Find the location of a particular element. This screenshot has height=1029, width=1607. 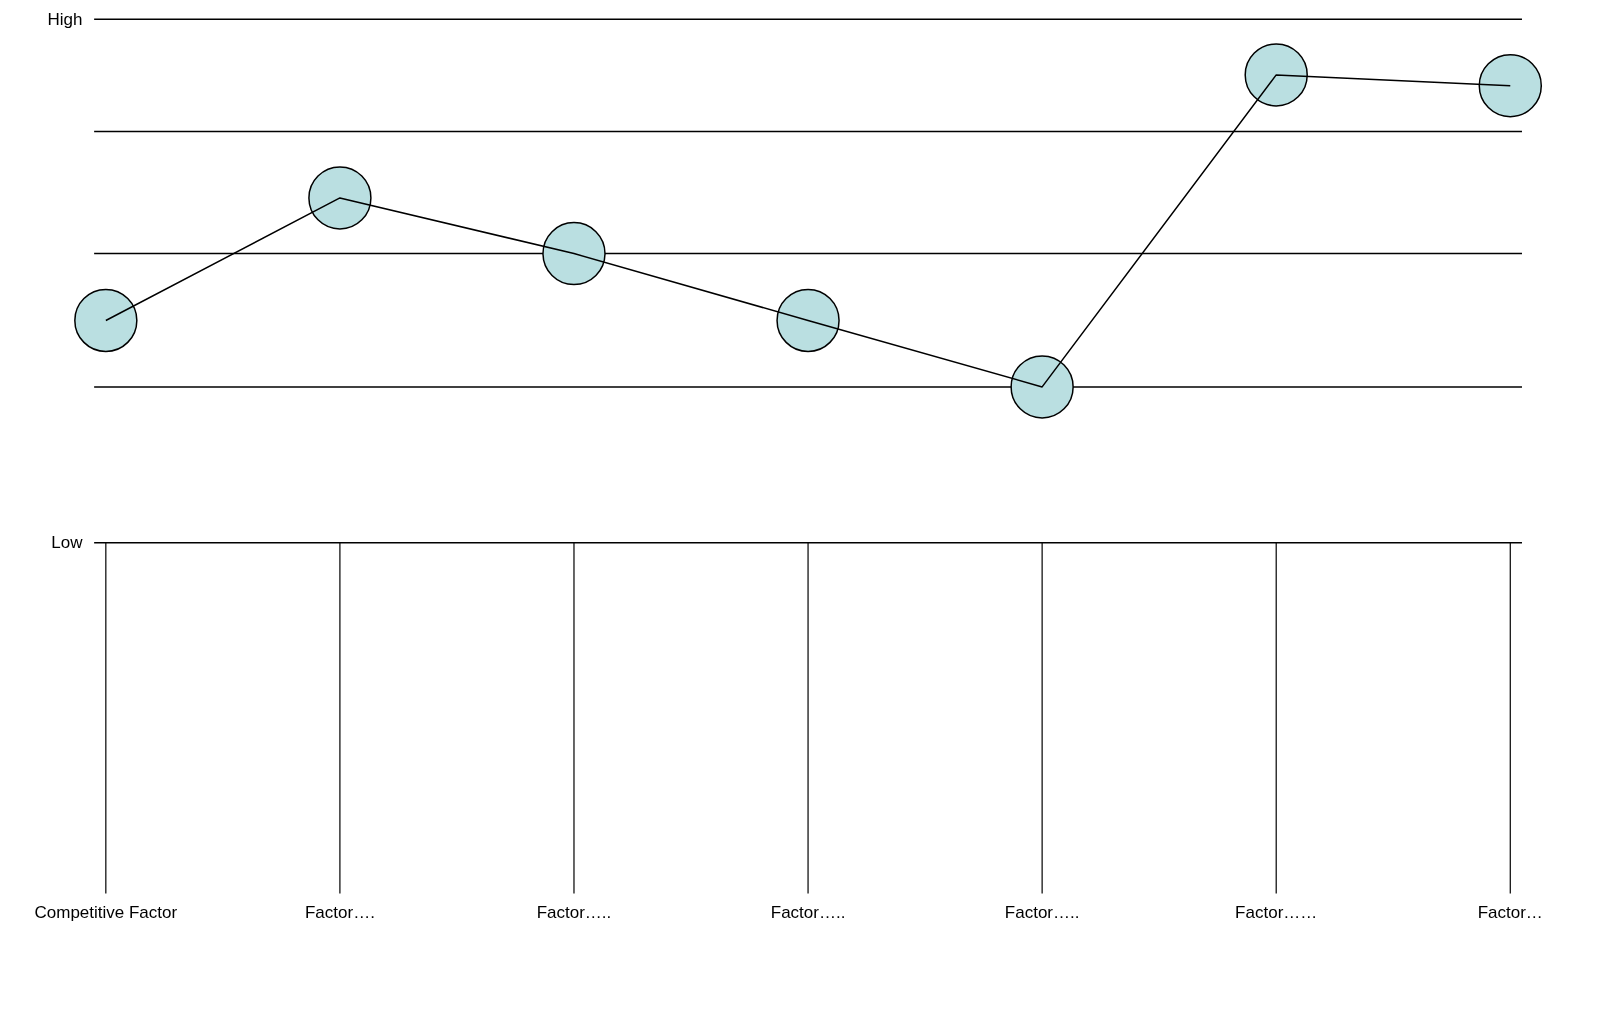

x-tick-label: Competitive Factor is located at coordinates (106, 912).